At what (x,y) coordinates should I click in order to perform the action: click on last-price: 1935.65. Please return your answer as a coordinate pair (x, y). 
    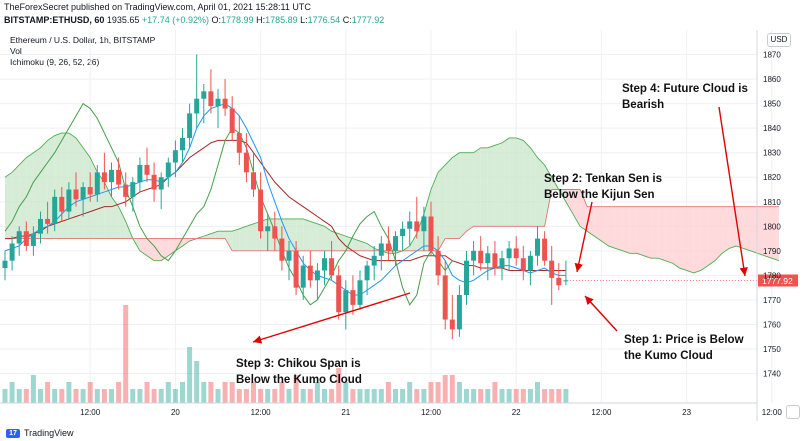
    Looking at the image, I should click on (123, 20).